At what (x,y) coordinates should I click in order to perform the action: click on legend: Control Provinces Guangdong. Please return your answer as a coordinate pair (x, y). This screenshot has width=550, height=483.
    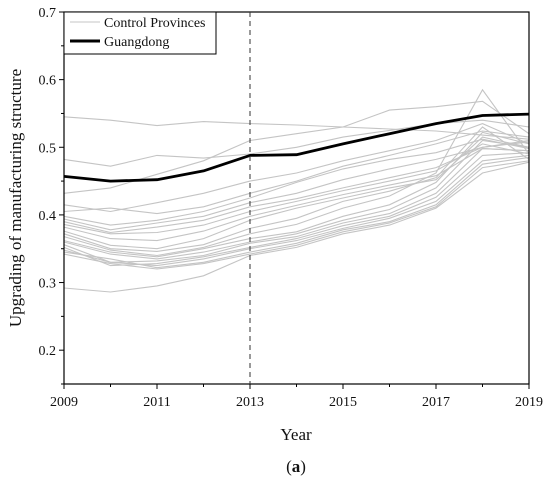
    Looking at the image, I should click on (140, 33).